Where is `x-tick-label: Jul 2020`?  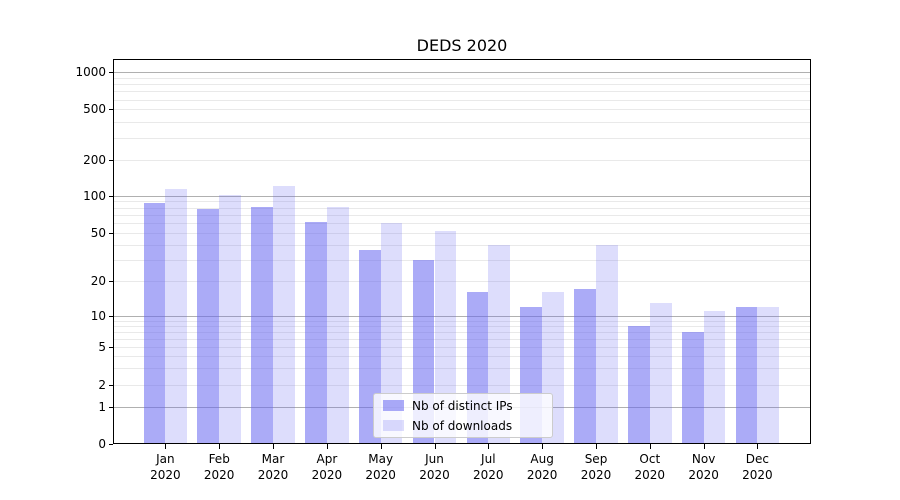
x-tick-label: Jul 2020 is located at coordinates (488, 467).